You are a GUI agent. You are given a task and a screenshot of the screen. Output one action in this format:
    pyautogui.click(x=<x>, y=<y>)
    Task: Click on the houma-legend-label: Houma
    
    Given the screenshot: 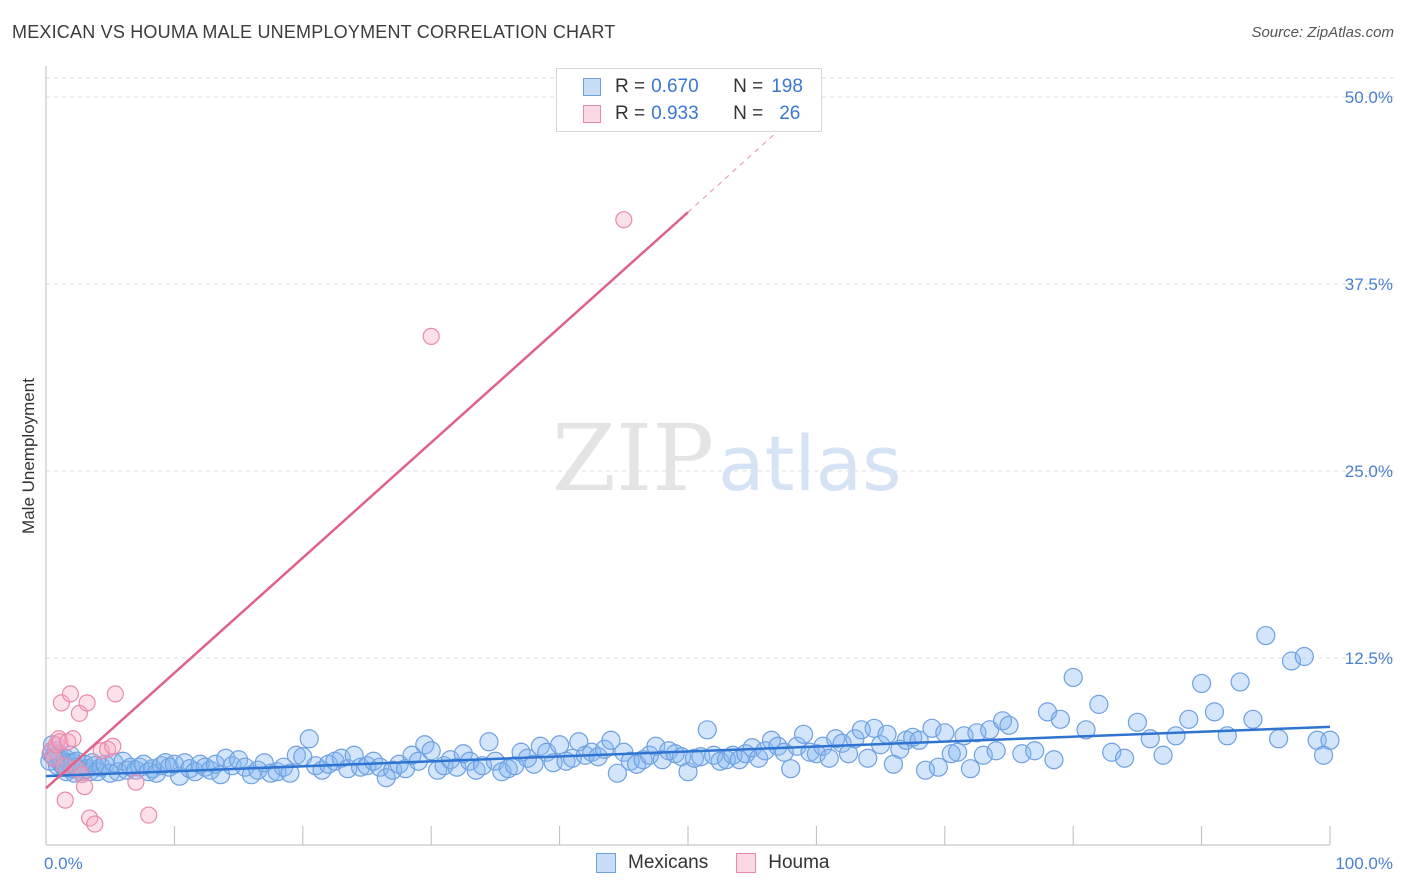 What is the action you would take?
    pyautogui.click(x=799, y=862)
    